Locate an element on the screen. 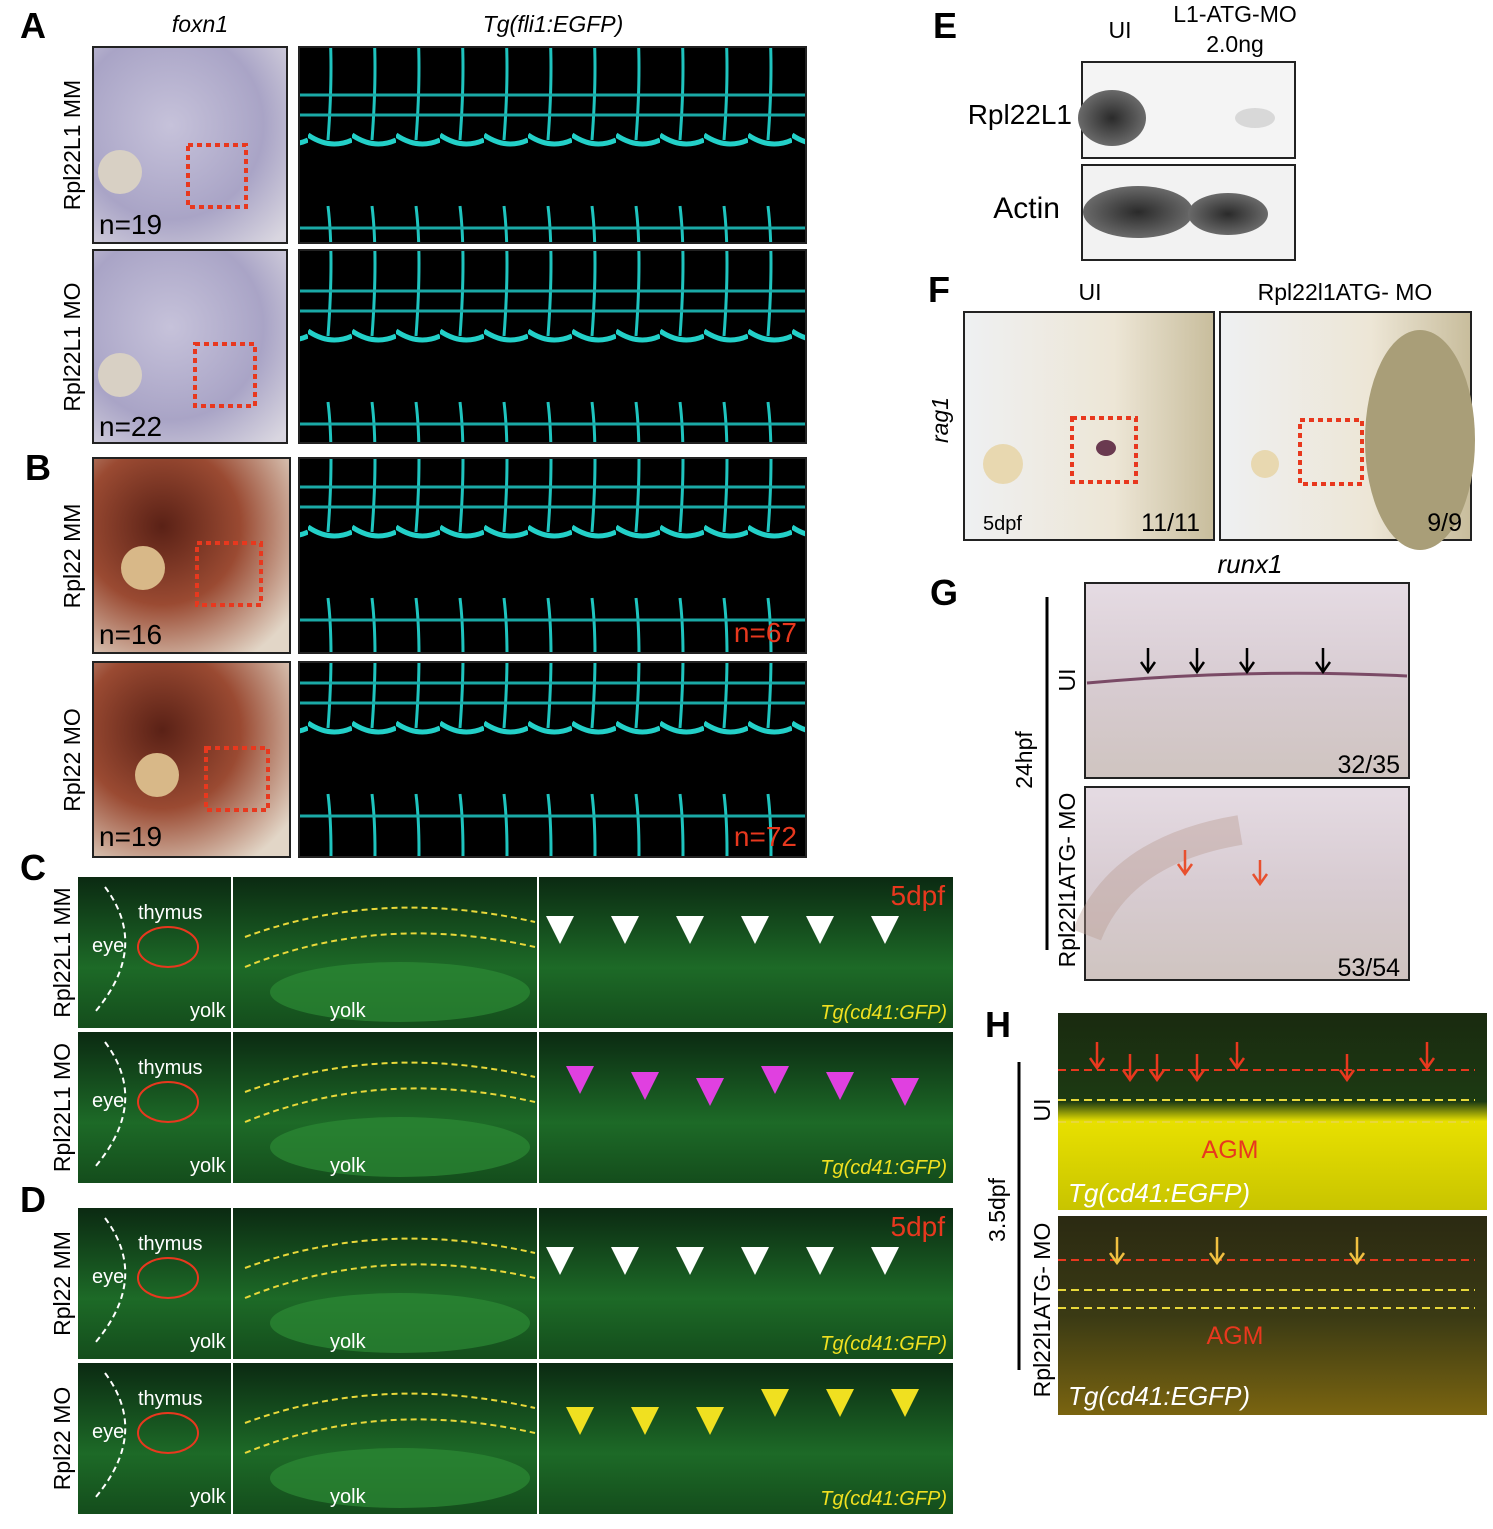  probe-label: rag1 is located at coordinates (940, 420).